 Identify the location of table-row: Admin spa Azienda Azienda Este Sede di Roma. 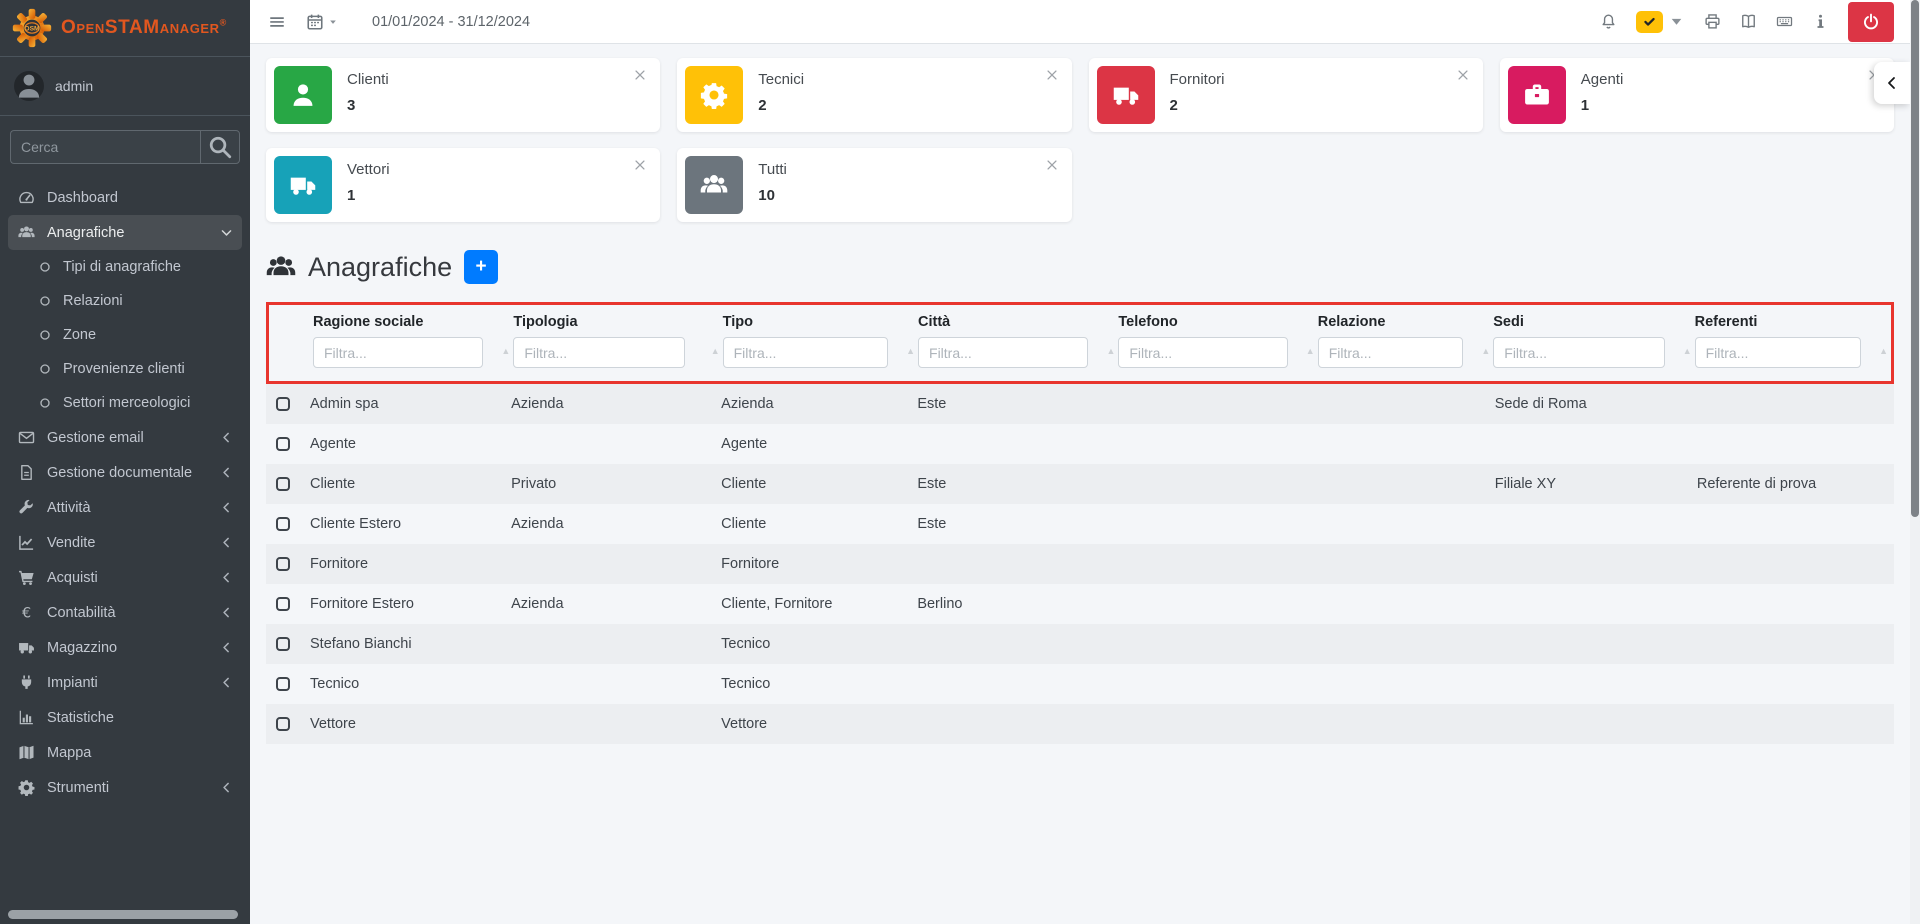
(1080, 404).